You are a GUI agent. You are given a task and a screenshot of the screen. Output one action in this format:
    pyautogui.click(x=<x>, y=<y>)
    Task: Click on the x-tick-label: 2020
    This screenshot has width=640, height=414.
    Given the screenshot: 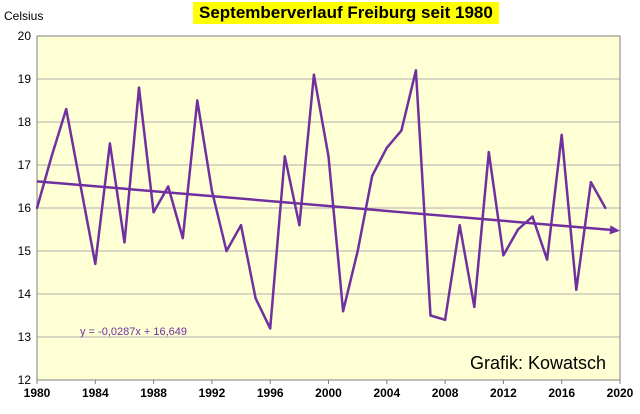 What is the action you would take?
    pyautogui.click(x=620, y=393)
    